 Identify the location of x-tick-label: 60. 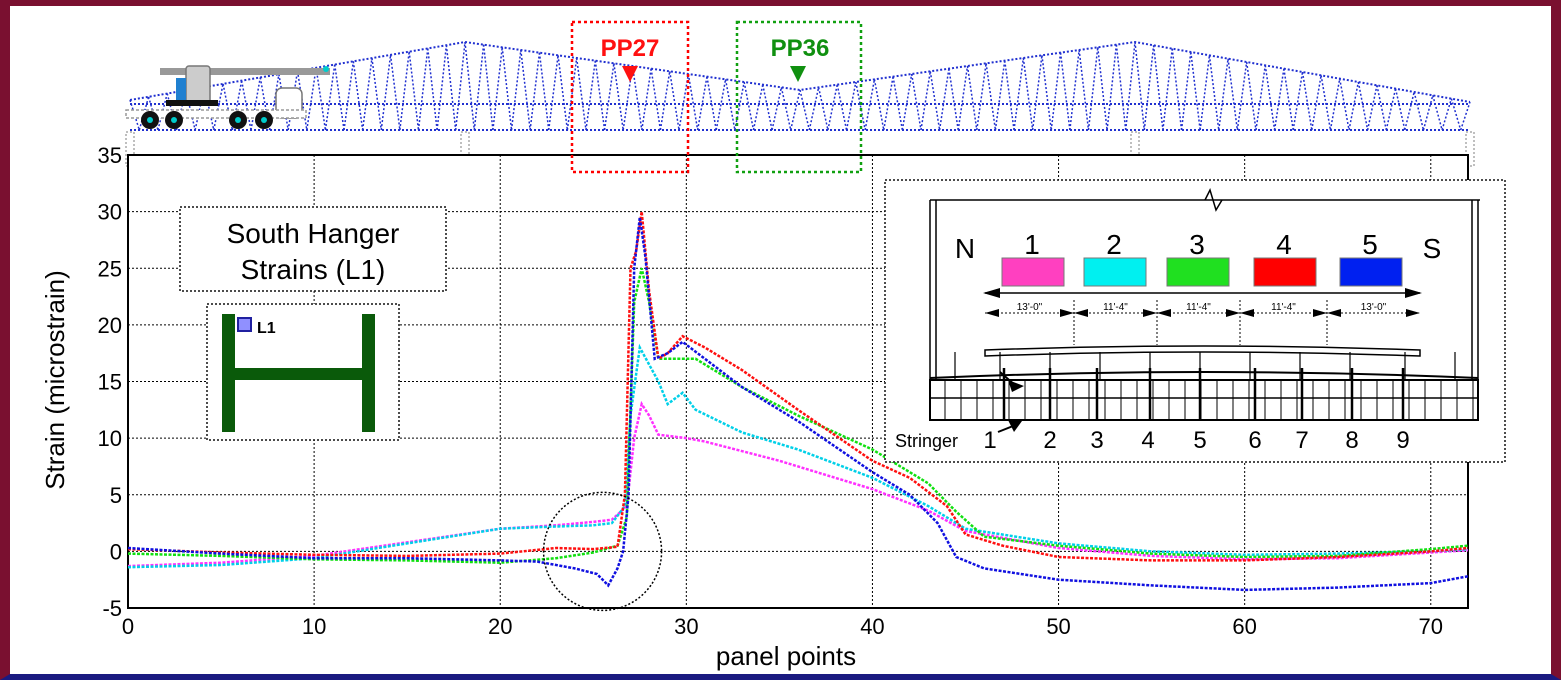
(1244, 626).